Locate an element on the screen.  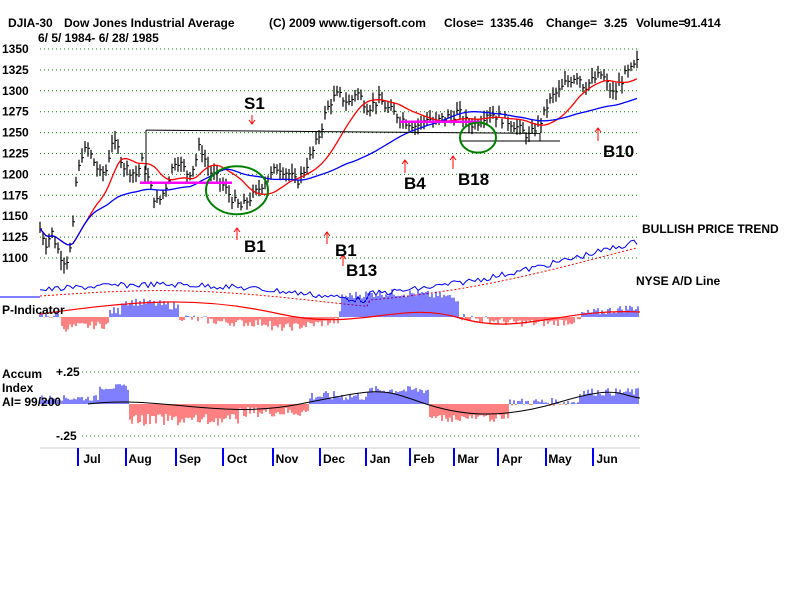
chart-date-range: 6/ 5/ 1984- 6/ 28/ 1985 is located at coordinates (98, 38).